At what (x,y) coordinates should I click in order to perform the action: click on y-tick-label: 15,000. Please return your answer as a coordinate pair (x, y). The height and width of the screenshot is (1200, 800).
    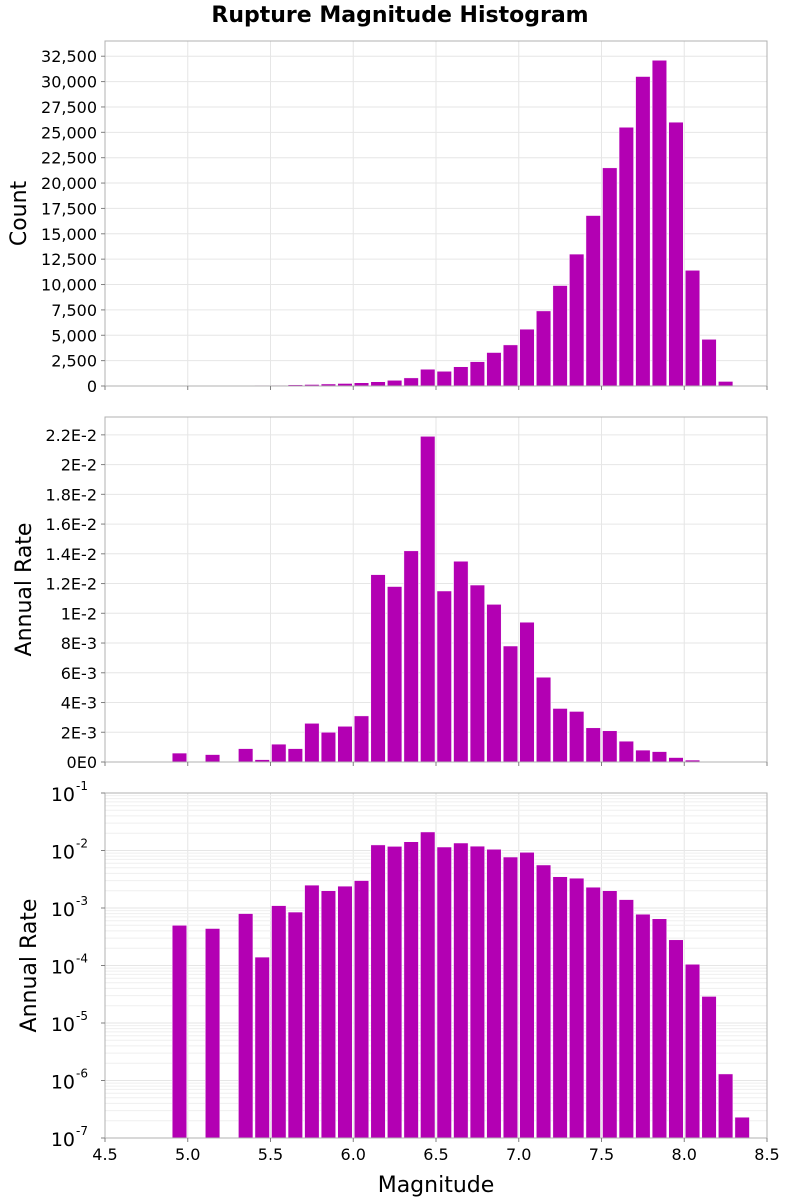
    Looking at the image, I should click on (69, 234).